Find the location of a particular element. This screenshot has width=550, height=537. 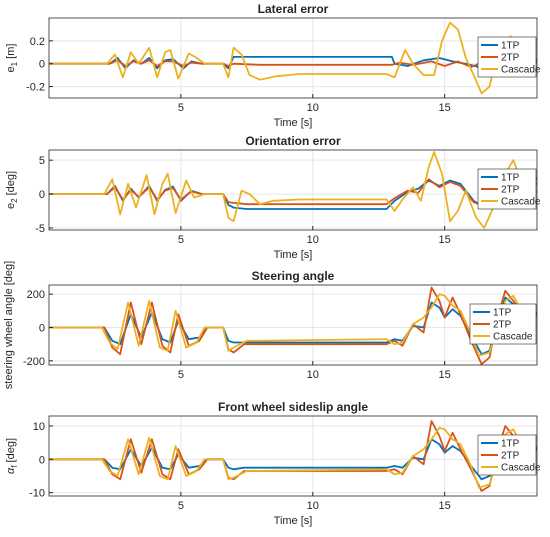

y-axis-label: e2 [deg] is located at coordinates (12, 190).